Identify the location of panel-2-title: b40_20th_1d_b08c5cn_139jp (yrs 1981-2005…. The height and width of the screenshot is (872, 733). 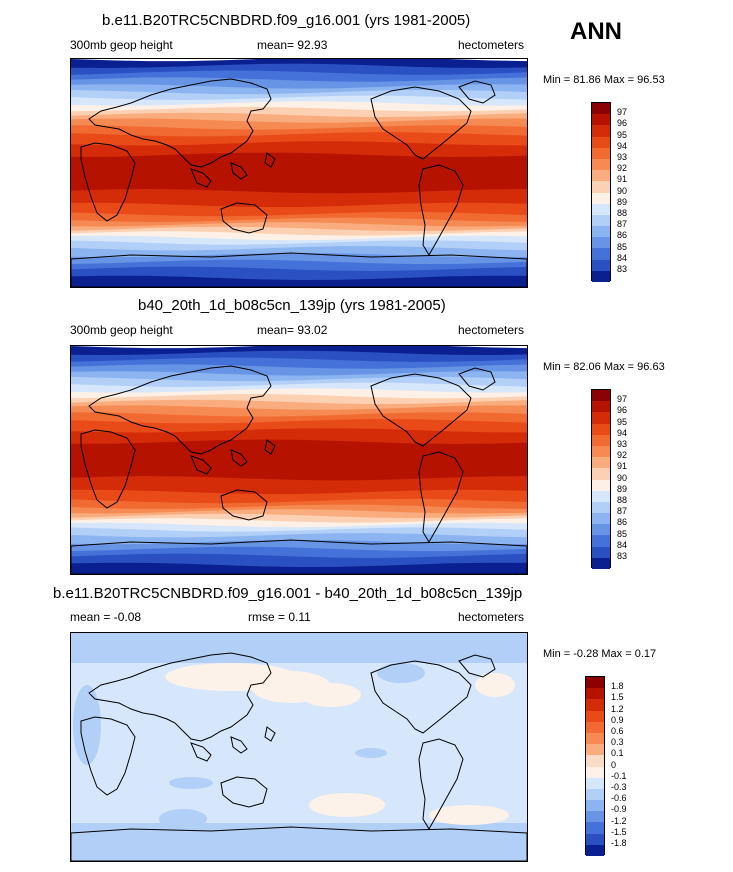
(292, 305).